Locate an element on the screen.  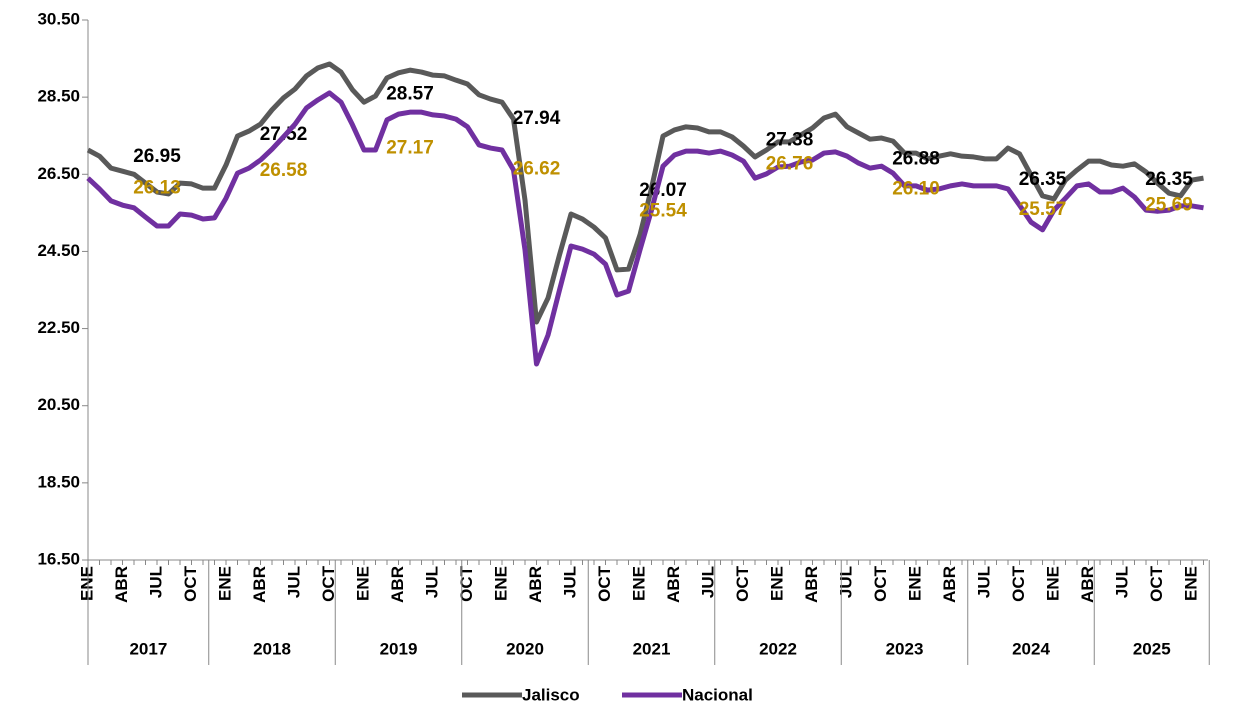
y-tick-label: 26.50 is located at coordinates (58, 173).